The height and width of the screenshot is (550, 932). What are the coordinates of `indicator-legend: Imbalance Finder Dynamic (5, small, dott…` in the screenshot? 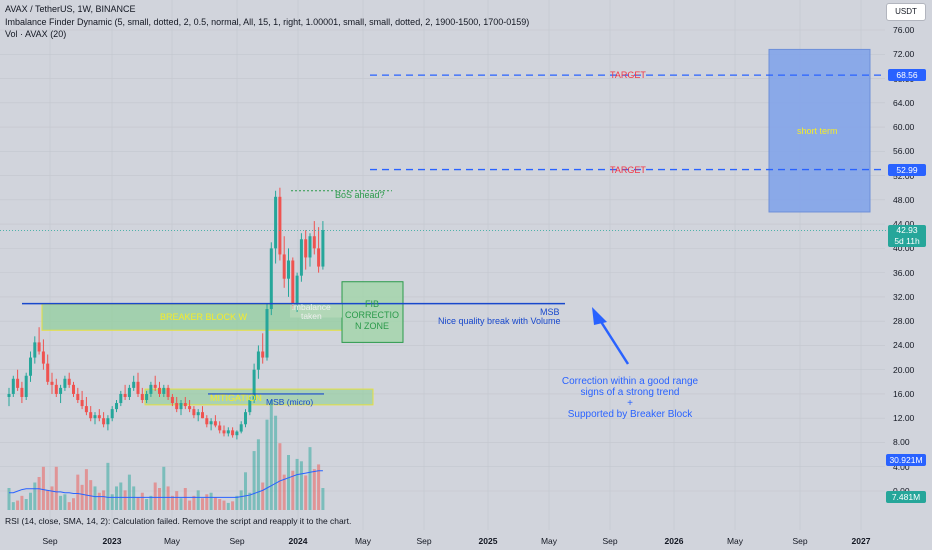 It's located at (267, 22).